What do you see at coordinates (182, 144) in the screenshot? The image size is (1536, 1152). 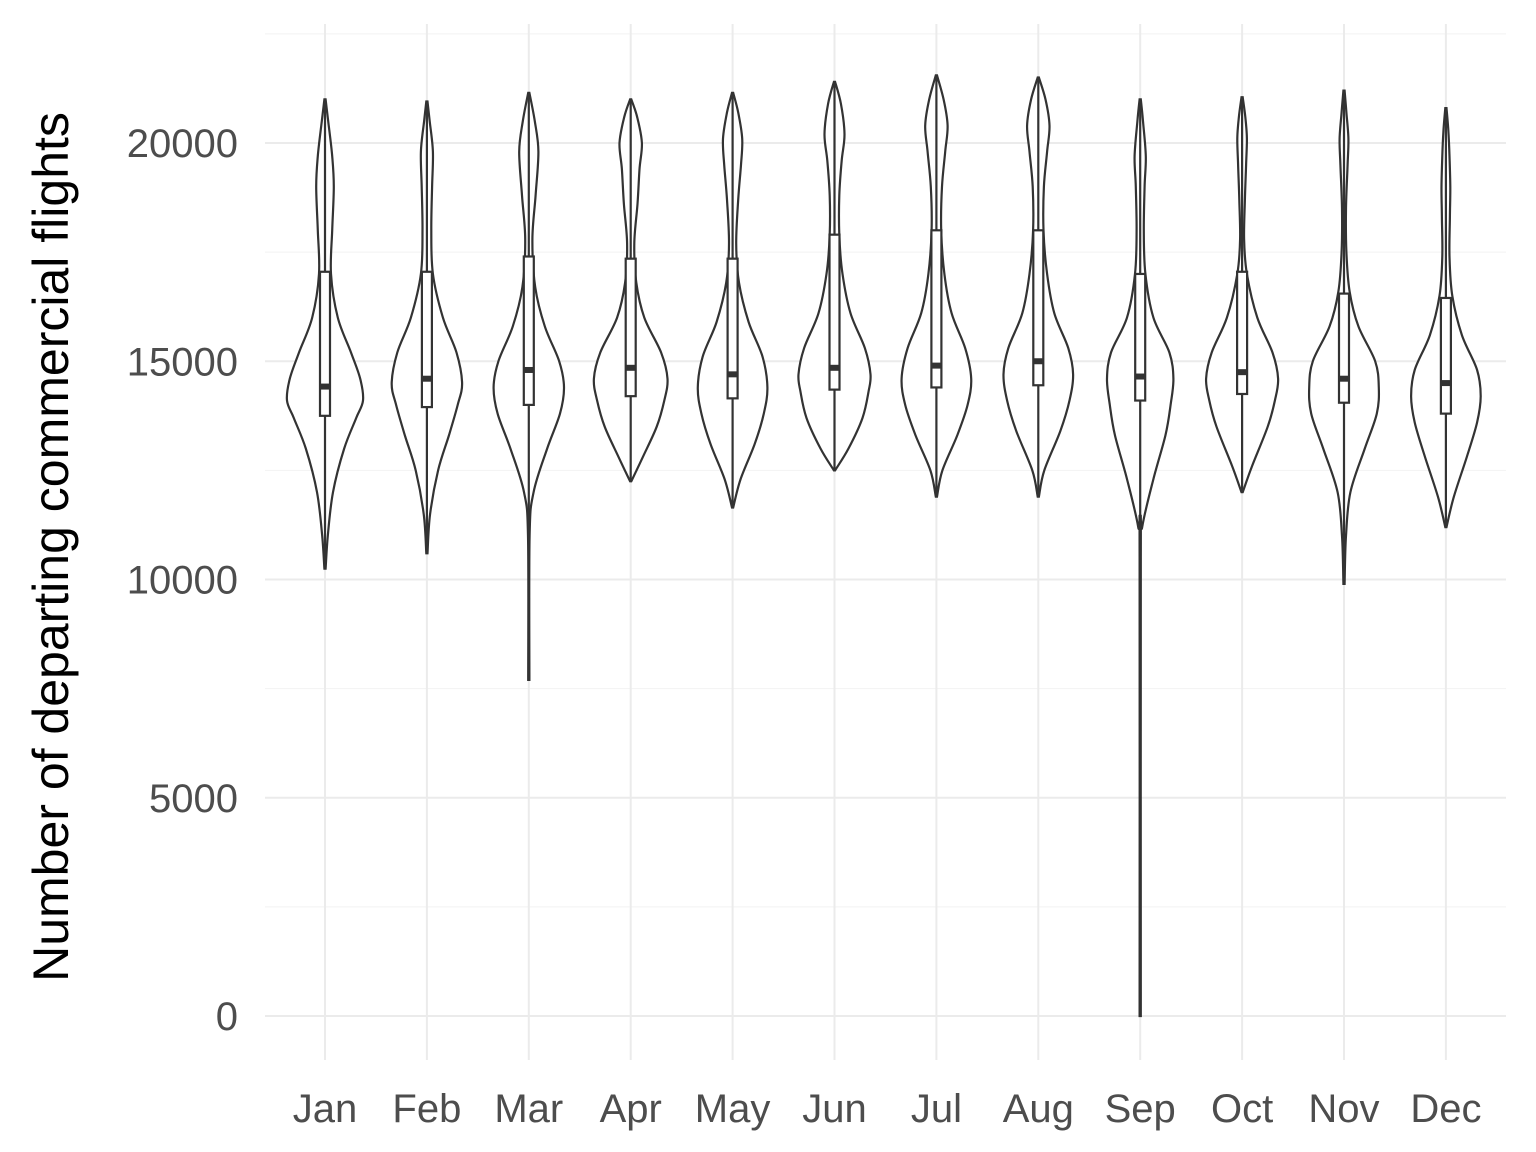 I see `y-tick-label: 20000` at bounding box center [182, 144].